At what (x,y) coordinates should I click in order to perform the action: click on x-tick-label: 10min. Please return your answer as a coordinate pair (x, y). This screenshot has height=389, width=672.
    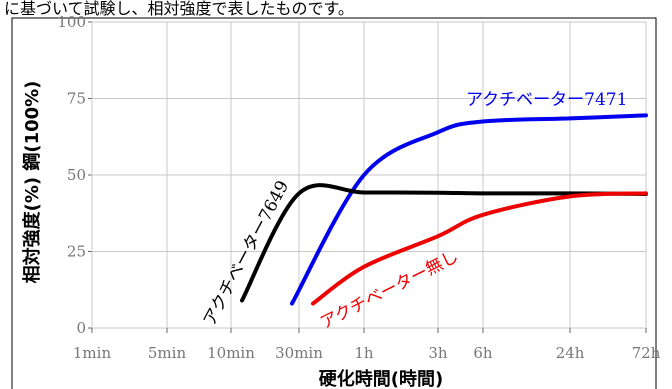
    Looking at the image, I should click on (231, 353).